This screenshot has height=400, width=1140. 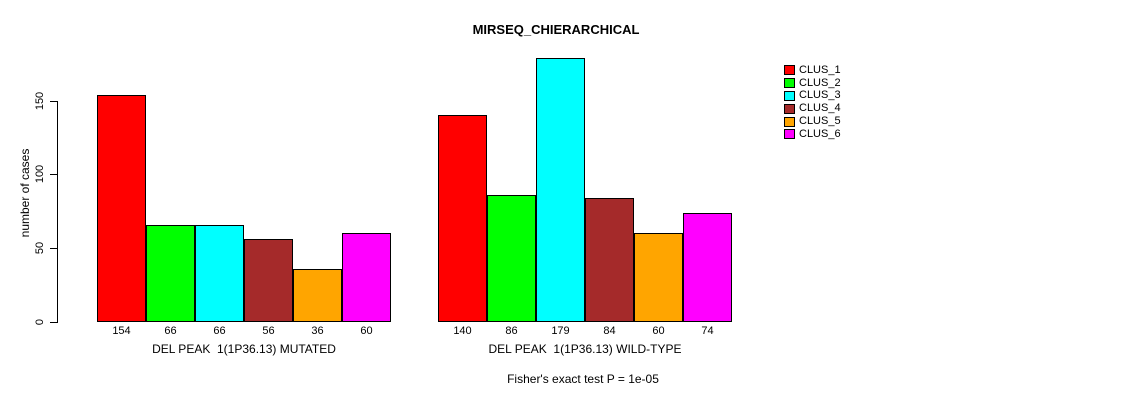 What do you see at coordinates (40, 322) in the screenshot?
I see `y-tick-label: 0` at bounding box center [40, 322].